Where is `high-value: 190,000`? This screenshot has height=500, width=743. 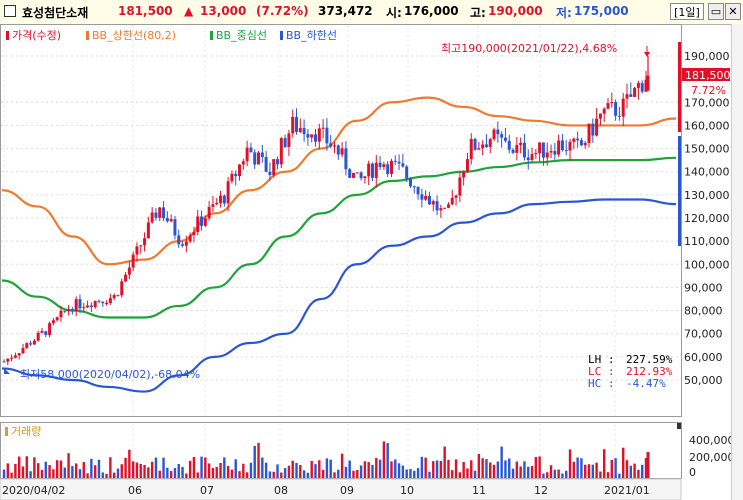 high-value: 190,000 is located at coordinates (515, 11).